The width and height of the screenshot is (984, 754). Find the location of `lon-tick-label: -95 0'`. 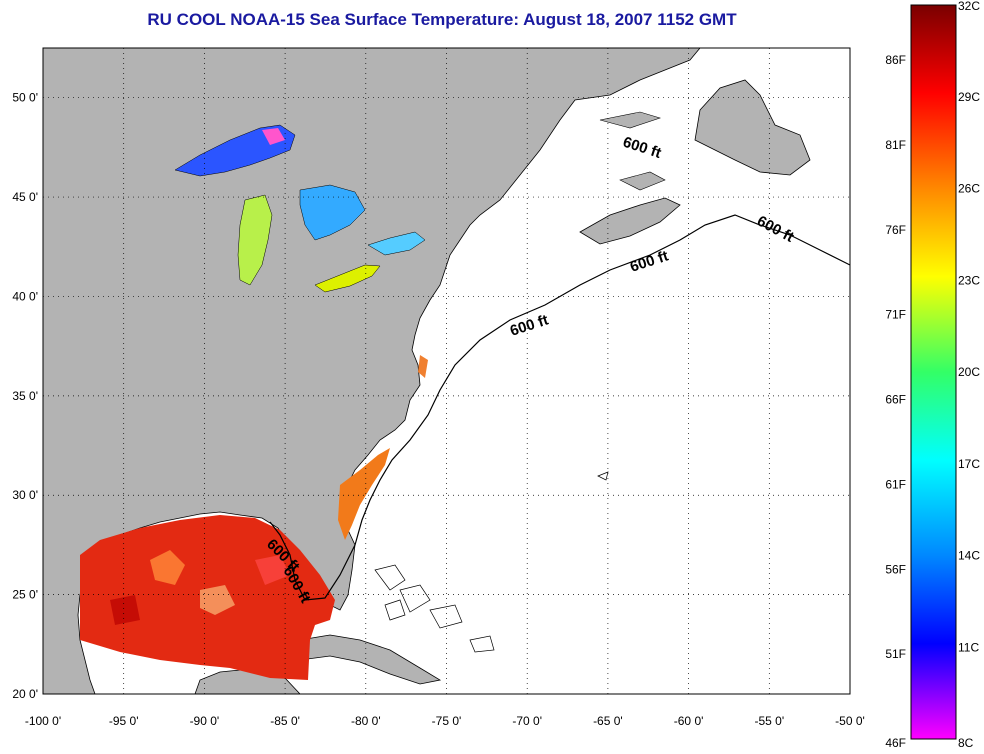

lon-tick-label: -95 0' is located at coordinates (124, 721).